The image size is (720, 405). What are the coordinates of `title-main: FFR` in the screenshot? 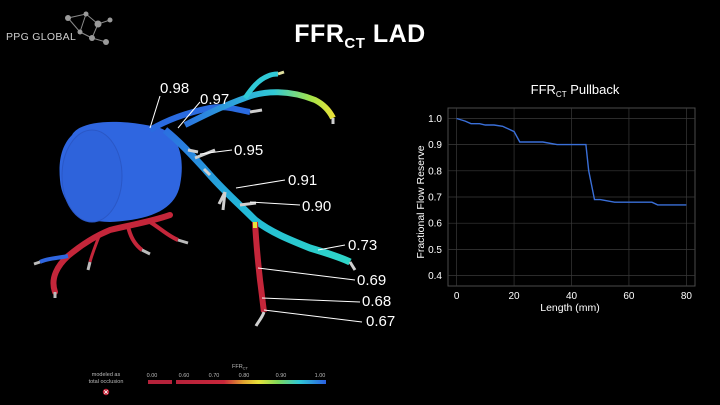 It's located at (319, 34).